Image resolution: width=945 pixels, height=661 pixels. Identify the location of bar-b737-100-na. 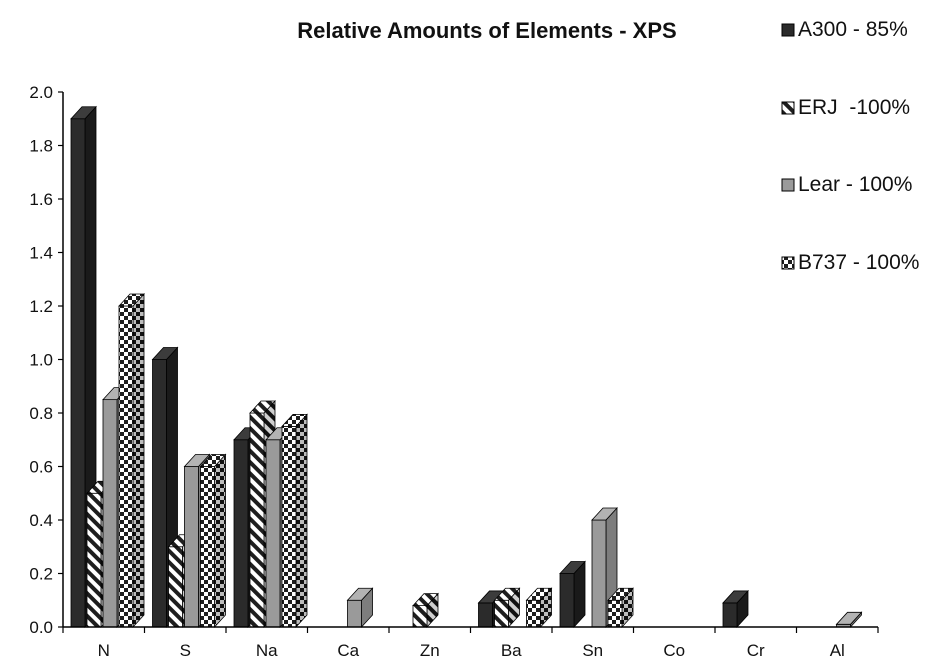
(294, 521).